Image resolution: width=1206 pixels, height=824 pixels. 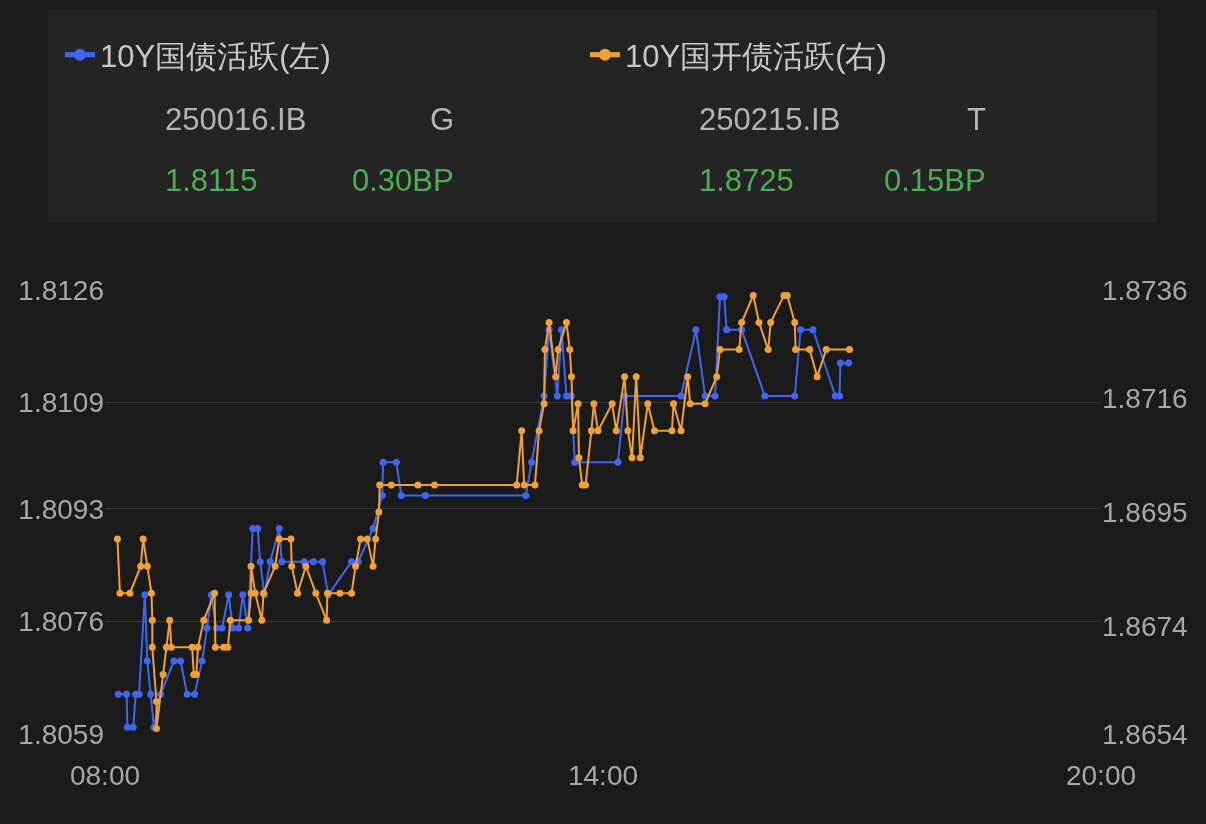 What do you see at coordinates (105, 775) in the screenshot?
I see `x-tick-label: 08:00` at bounding box center [105, 775].